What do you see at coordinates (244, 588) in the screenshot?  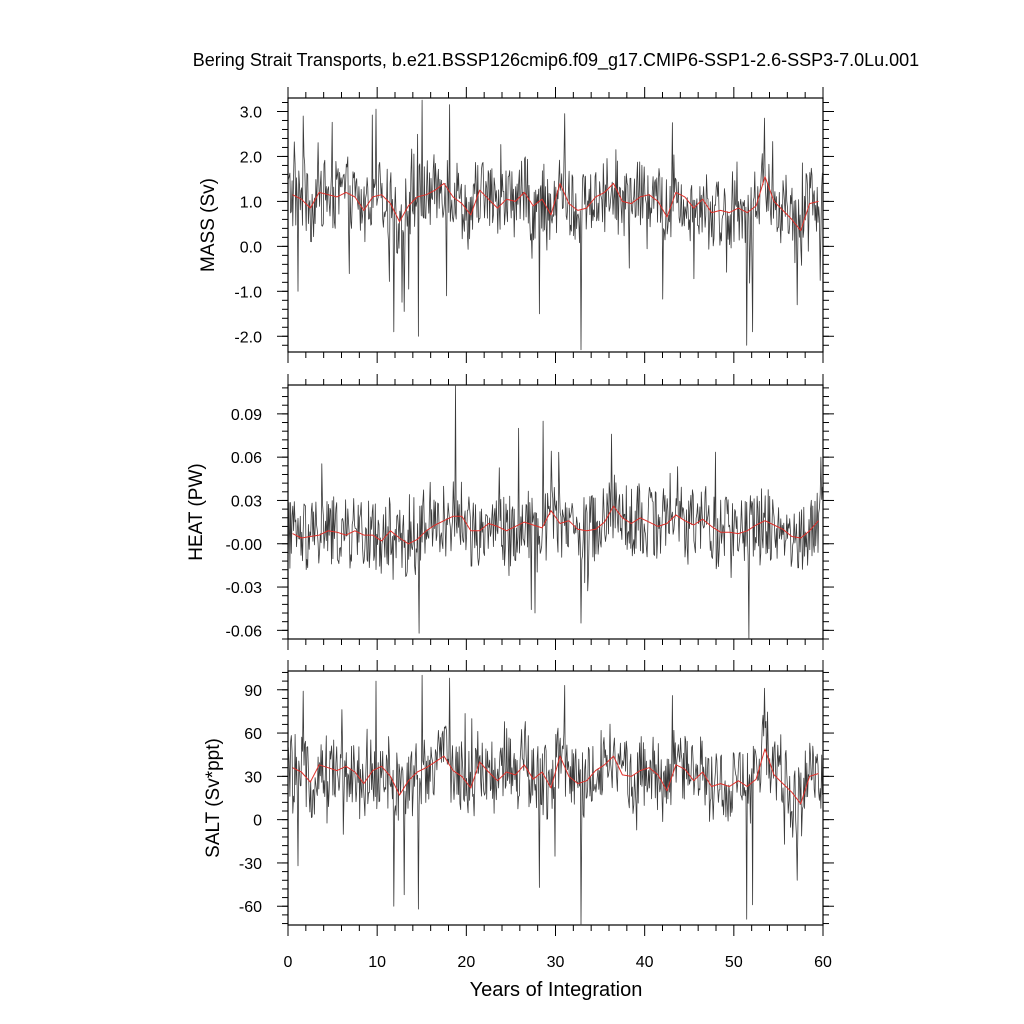 I see `heat-ytick-label: -0.03` at bounding box center [244, 588].